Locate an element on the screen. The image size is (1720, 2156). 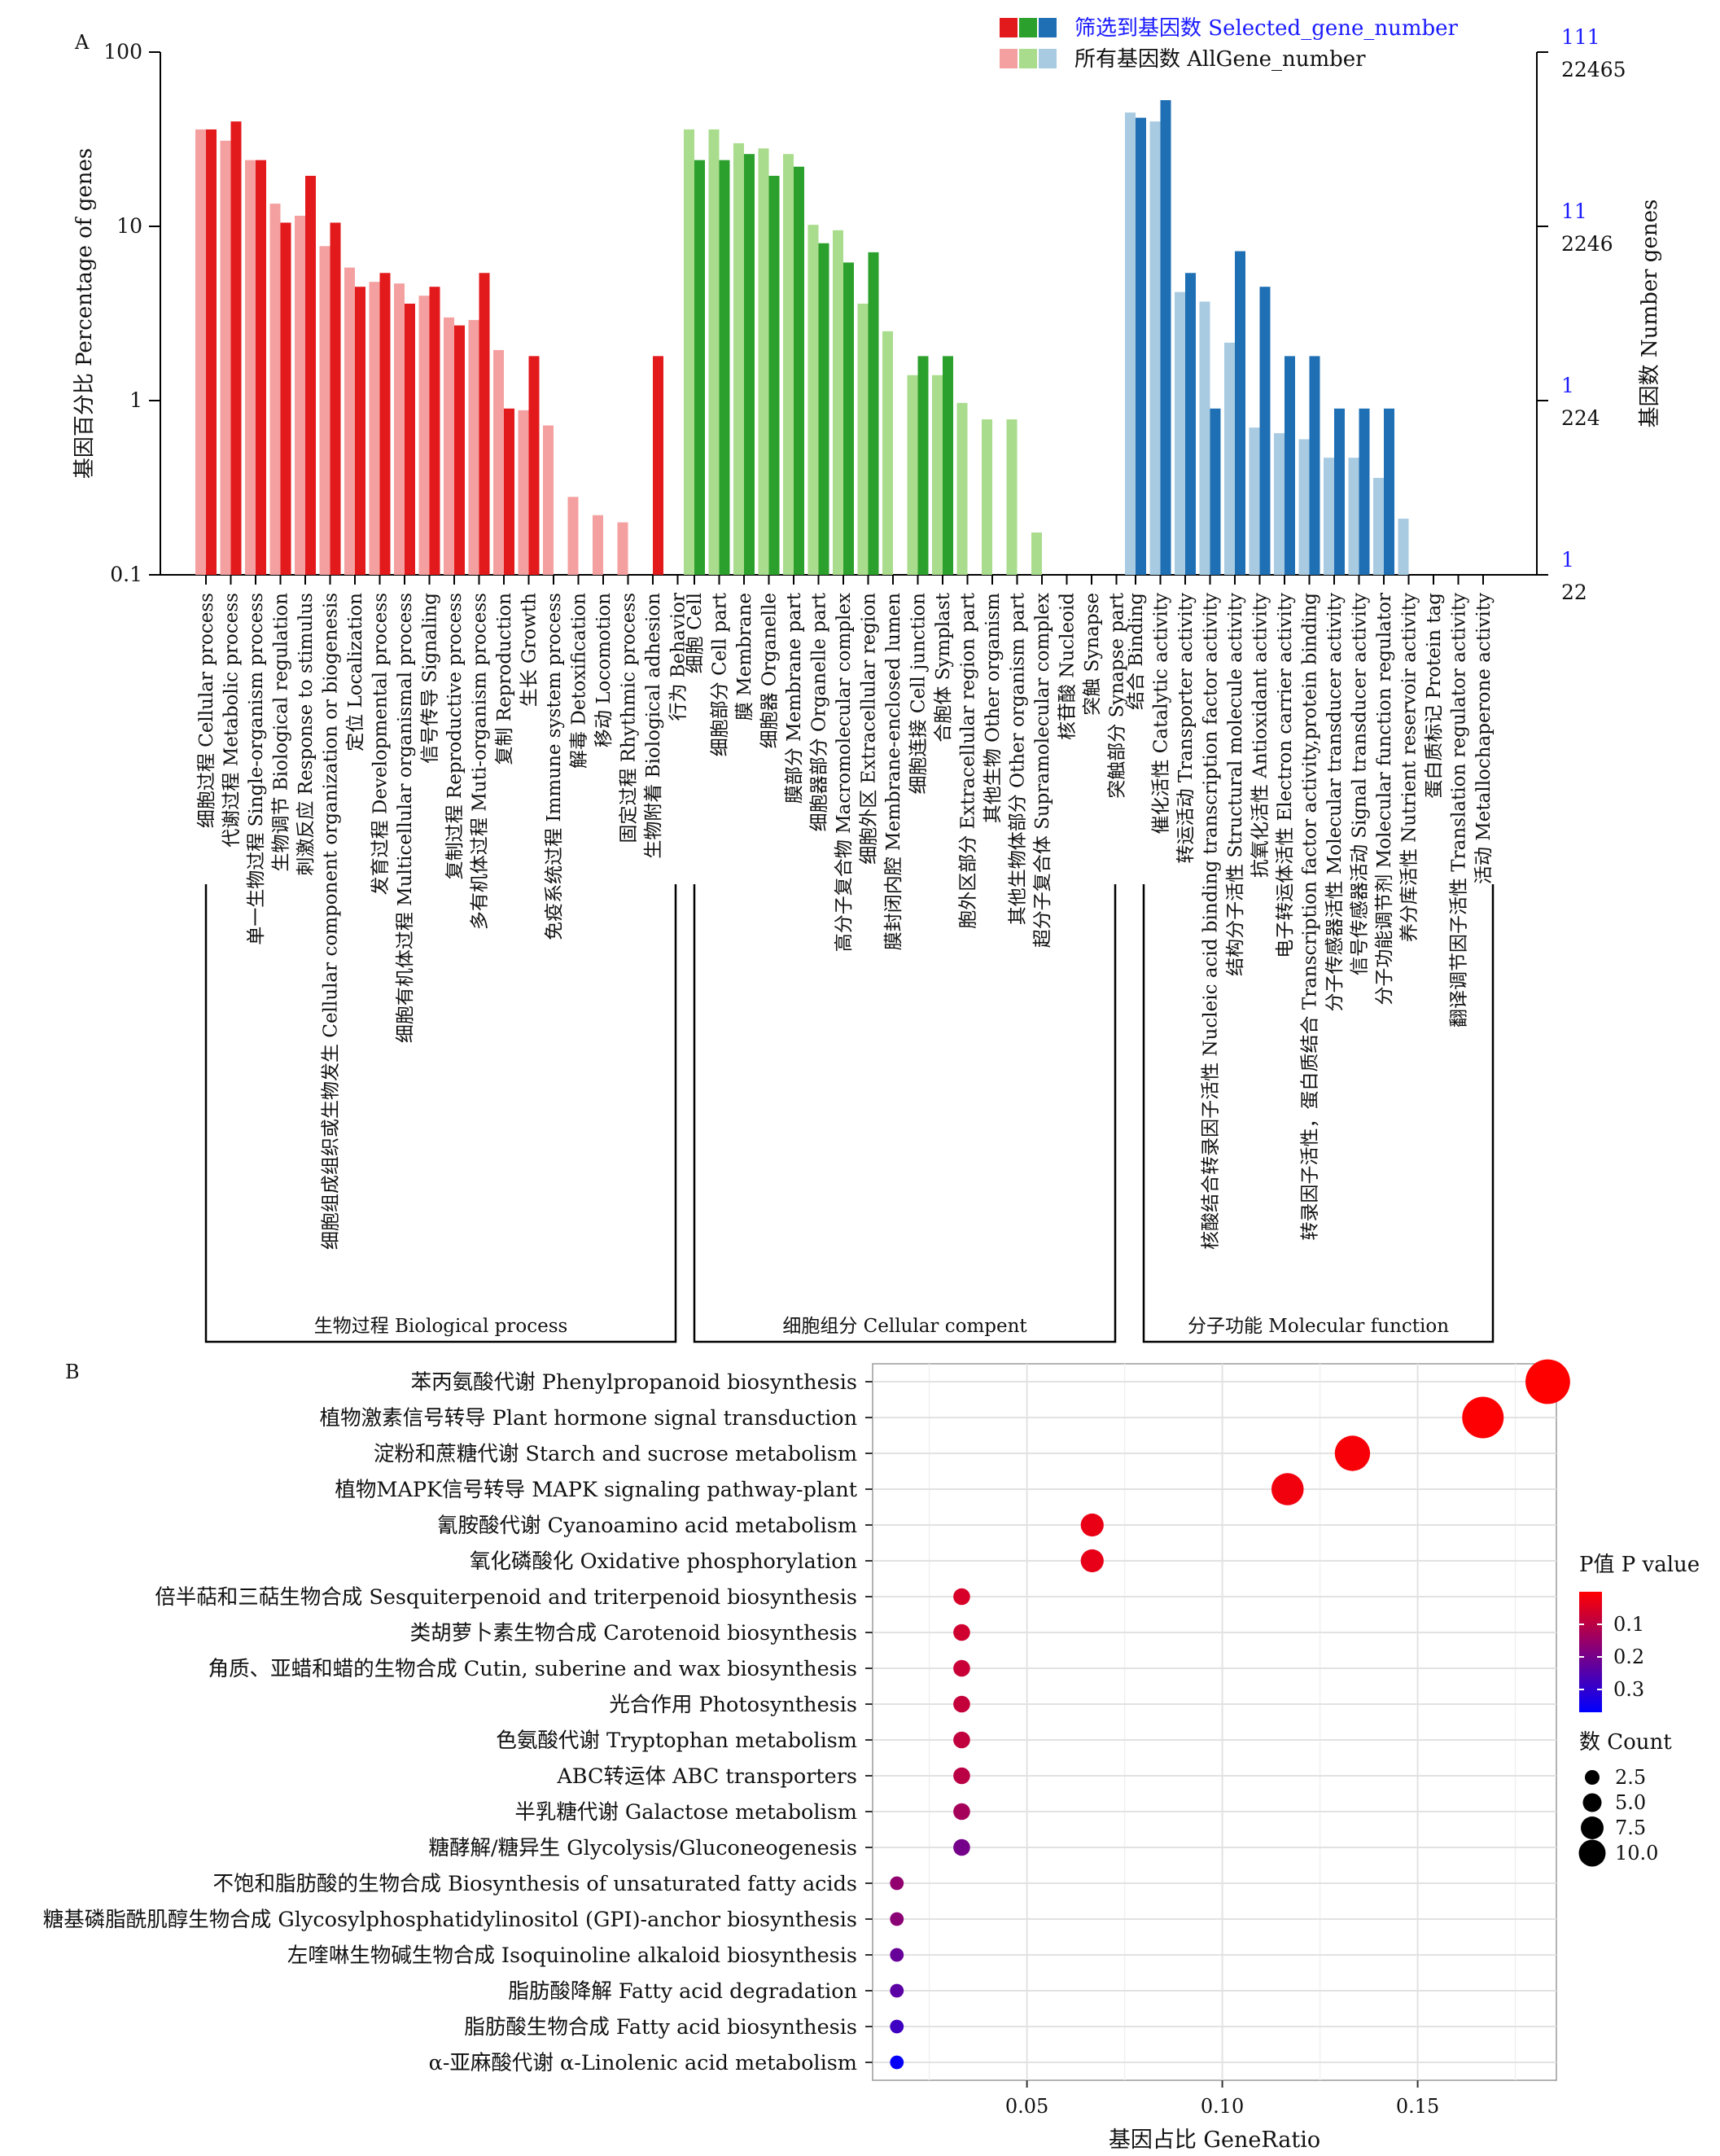
category-label-molecular-transducer-activity: 分子传感器活性 Molecular transducer activity is located at coordinates (1335, 802).